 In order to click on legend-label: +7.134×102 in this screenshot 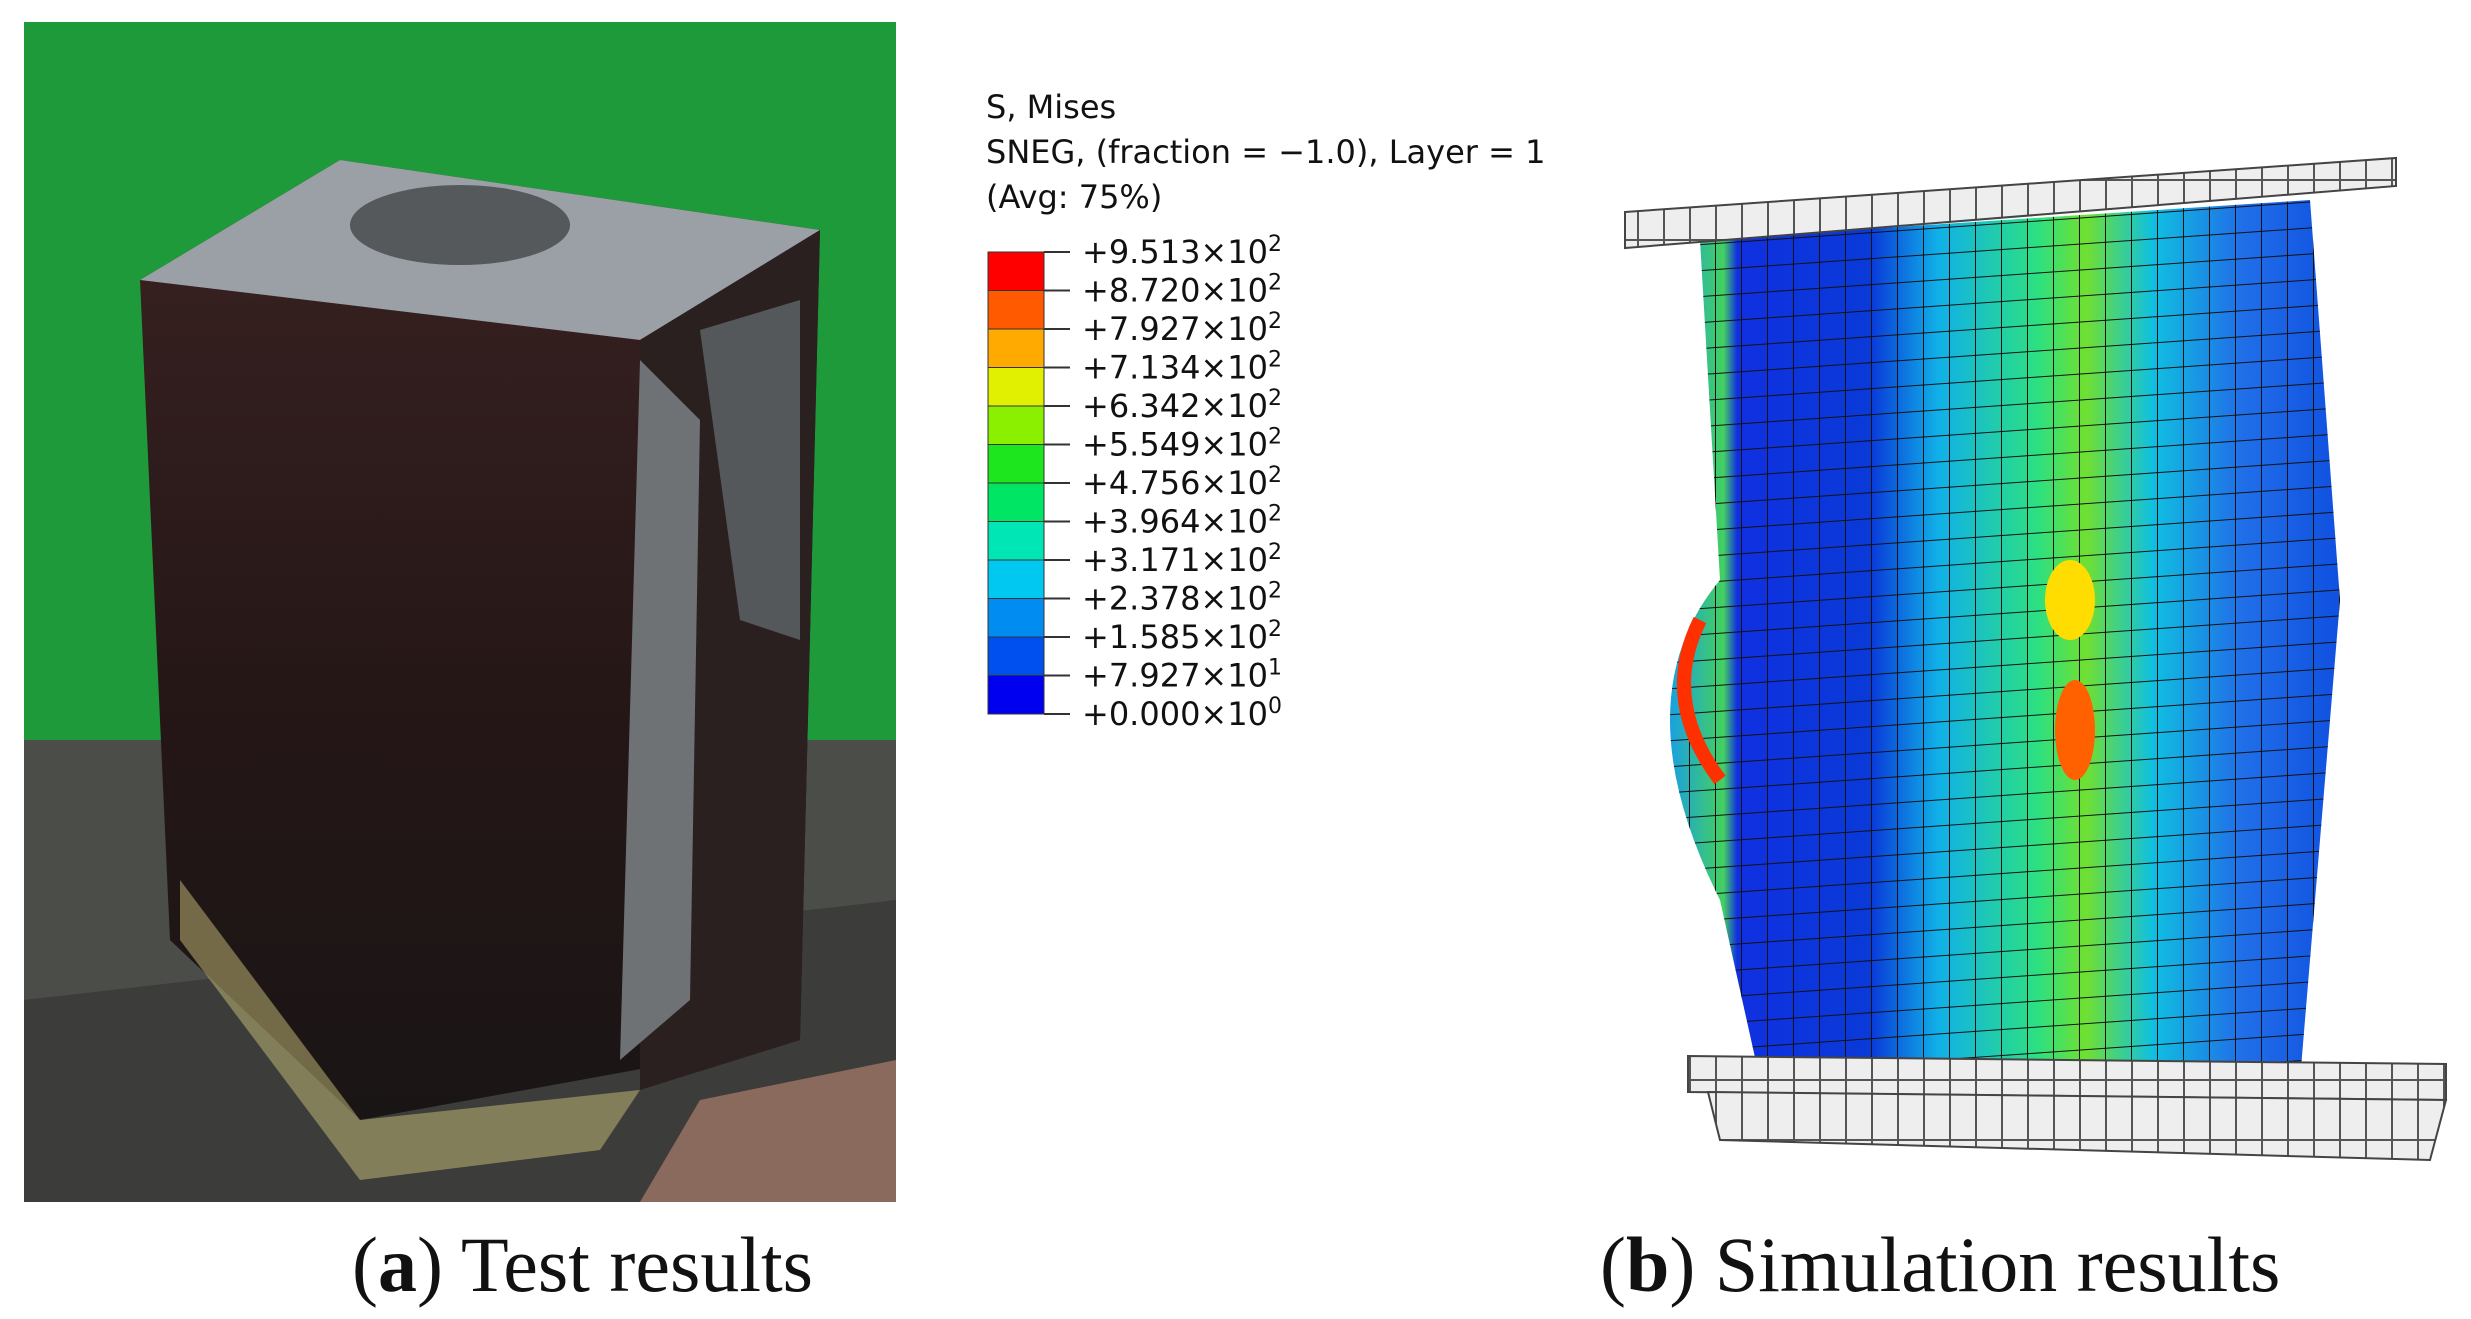, I will do `click(1182, 367)`.